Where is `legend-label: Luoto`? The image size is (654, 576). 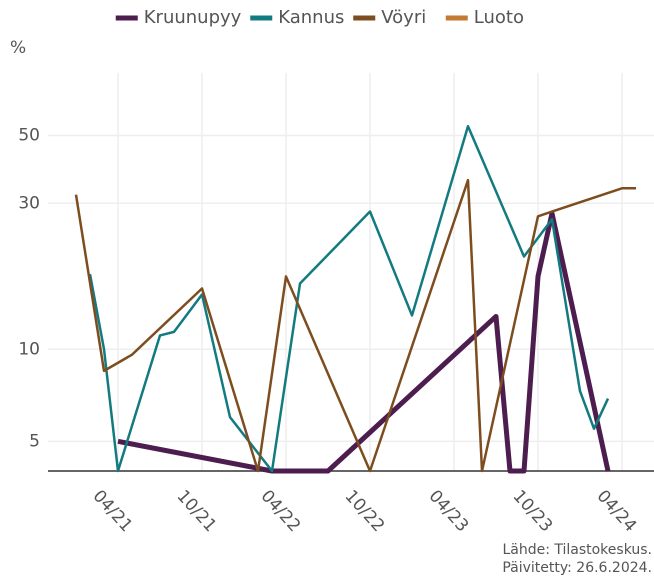
legend-label: Luoto is located at coordinates (499, 17).